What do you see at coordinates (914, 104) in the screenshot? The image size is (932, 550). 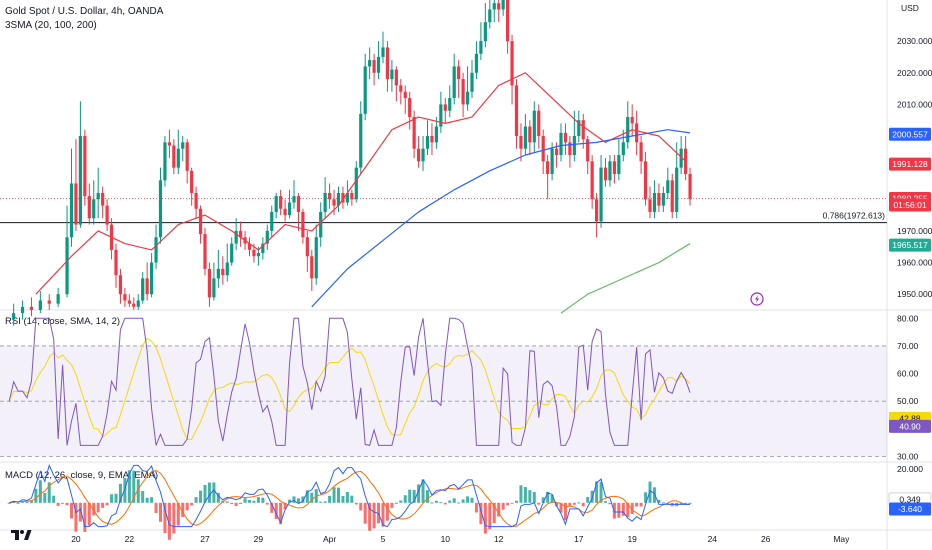 I see `price-tick-label: 2010.000` at bounding box center [914, 104].